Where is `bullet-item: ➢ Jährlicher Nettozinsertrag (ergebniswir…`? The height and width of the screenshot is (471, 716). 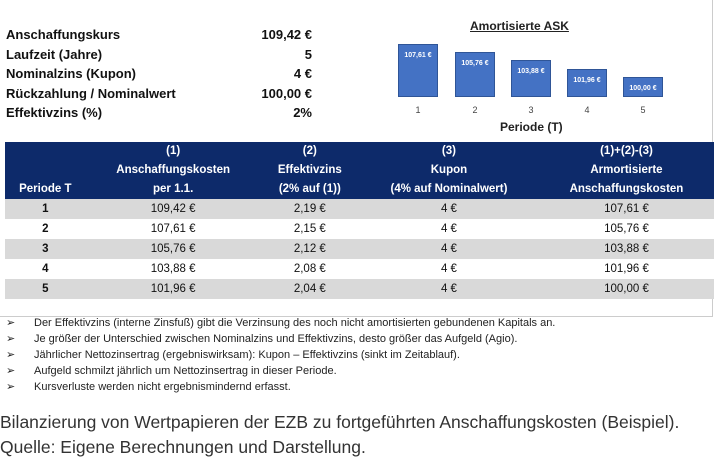
bullet-item: ➢ Jährlicher Nettozinsertrag (ergebniswir… is located at coordinates (280, 355).